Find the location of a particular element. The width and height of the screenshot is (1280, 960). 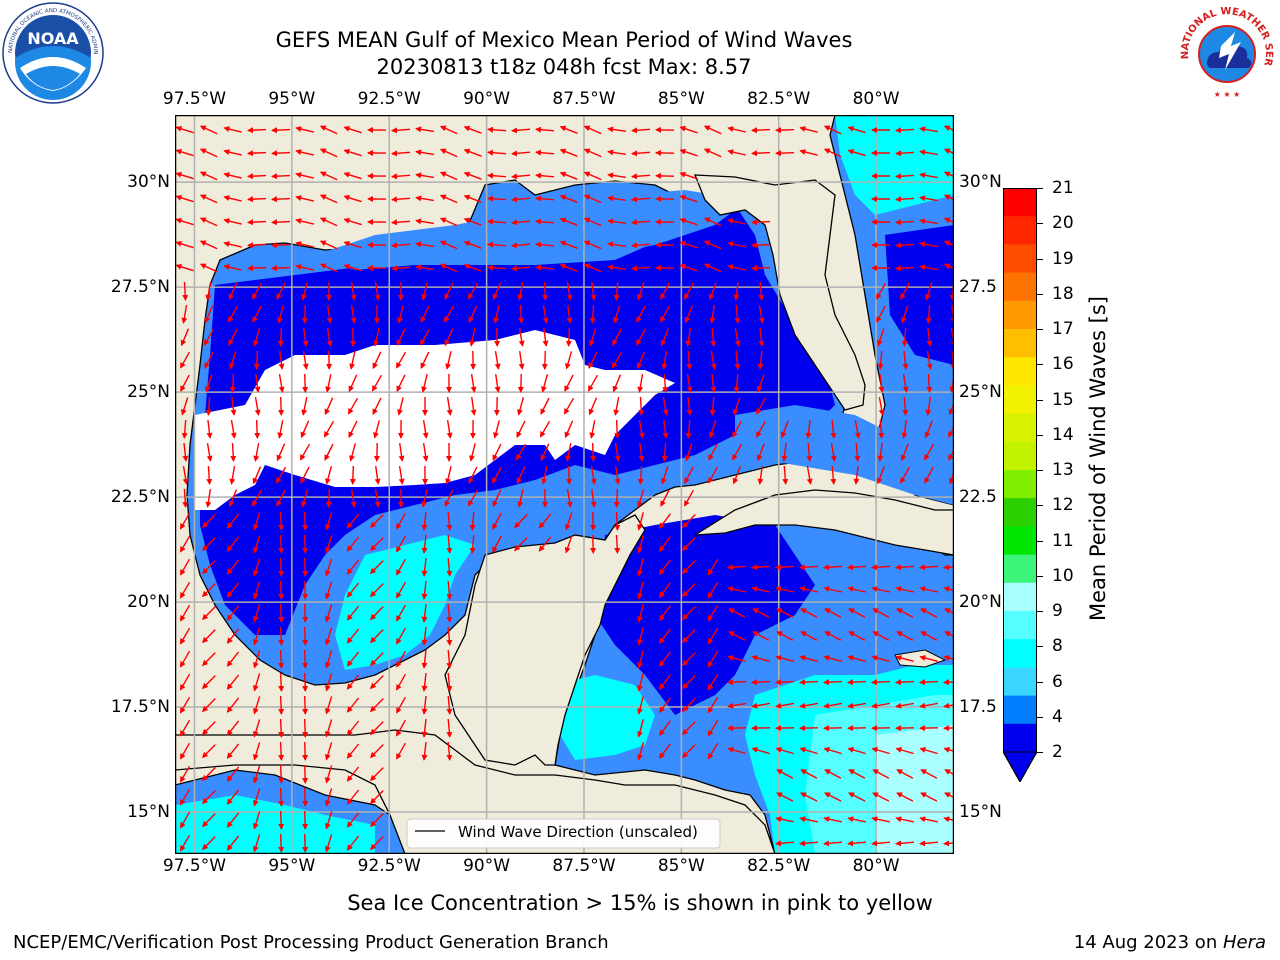

colorbar-label: Mean Period of Wind Waves [s] is located at coordinates (1098, 458).